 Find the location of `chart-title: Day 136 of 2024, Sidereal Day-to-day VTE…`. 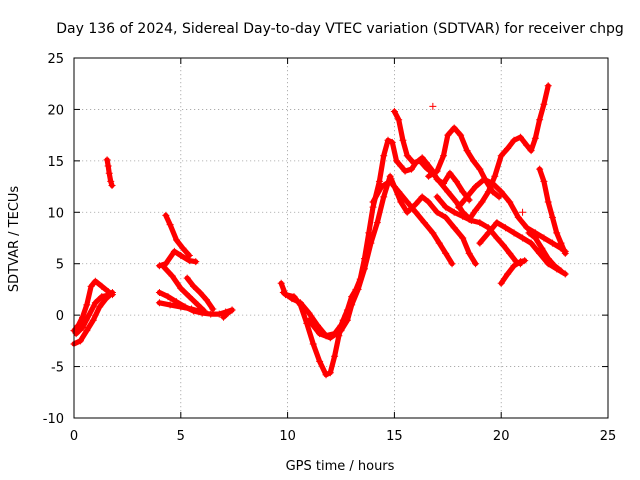

chart-title: Day 136 of 2024, Sidereal Day-to-day VTE… is located at coordinates (340, 29).